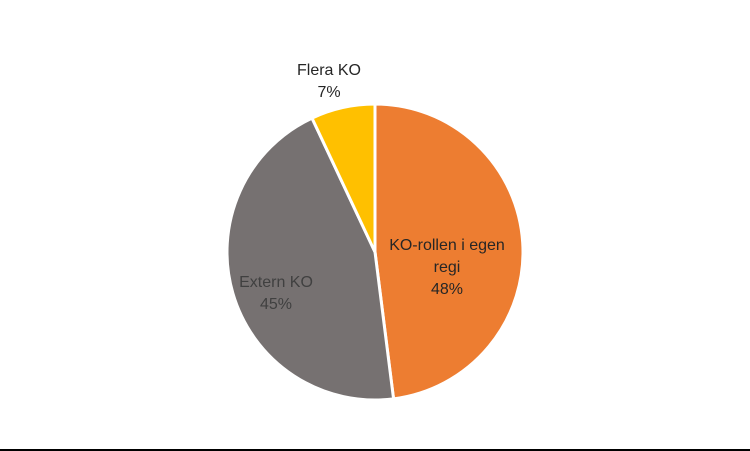 The image size is (750, 451). I want to click on pie-label-3: Flera KO 7%, so click(329, 81).